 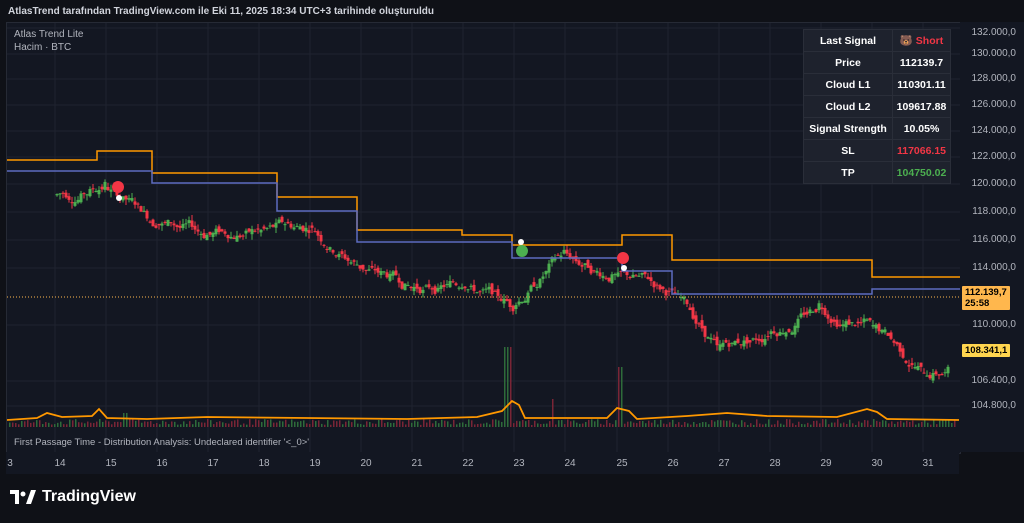 I want to click on indicator-legend: Atlas Trend Lite Hacim · BTC, so click(x=48, y=41).